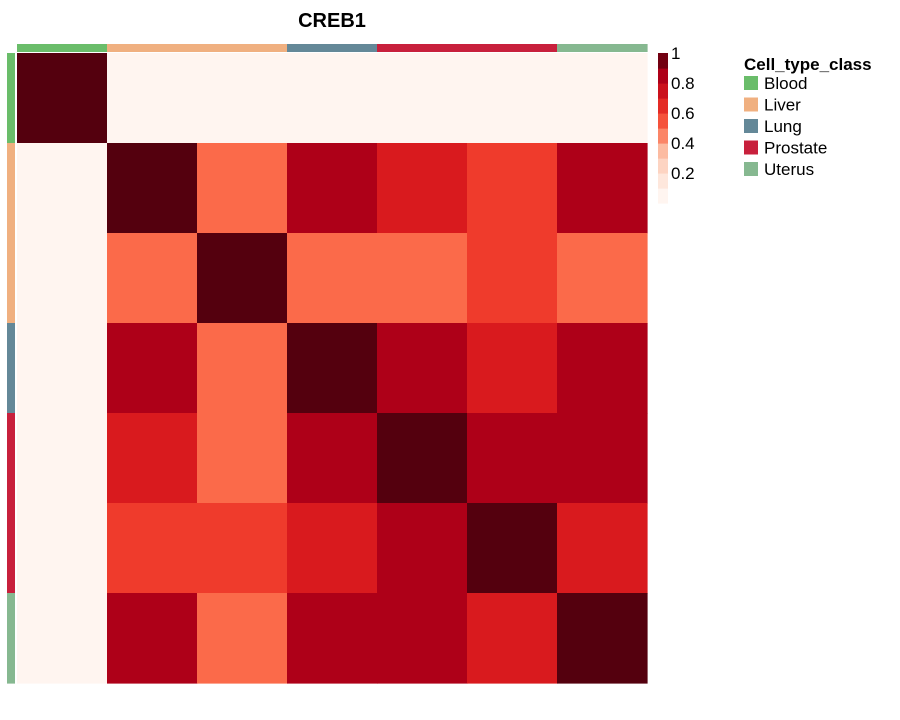 This screenshot has height=720, width=900. I want to click on colorbar-tick-label: 1, so click(675, 53).